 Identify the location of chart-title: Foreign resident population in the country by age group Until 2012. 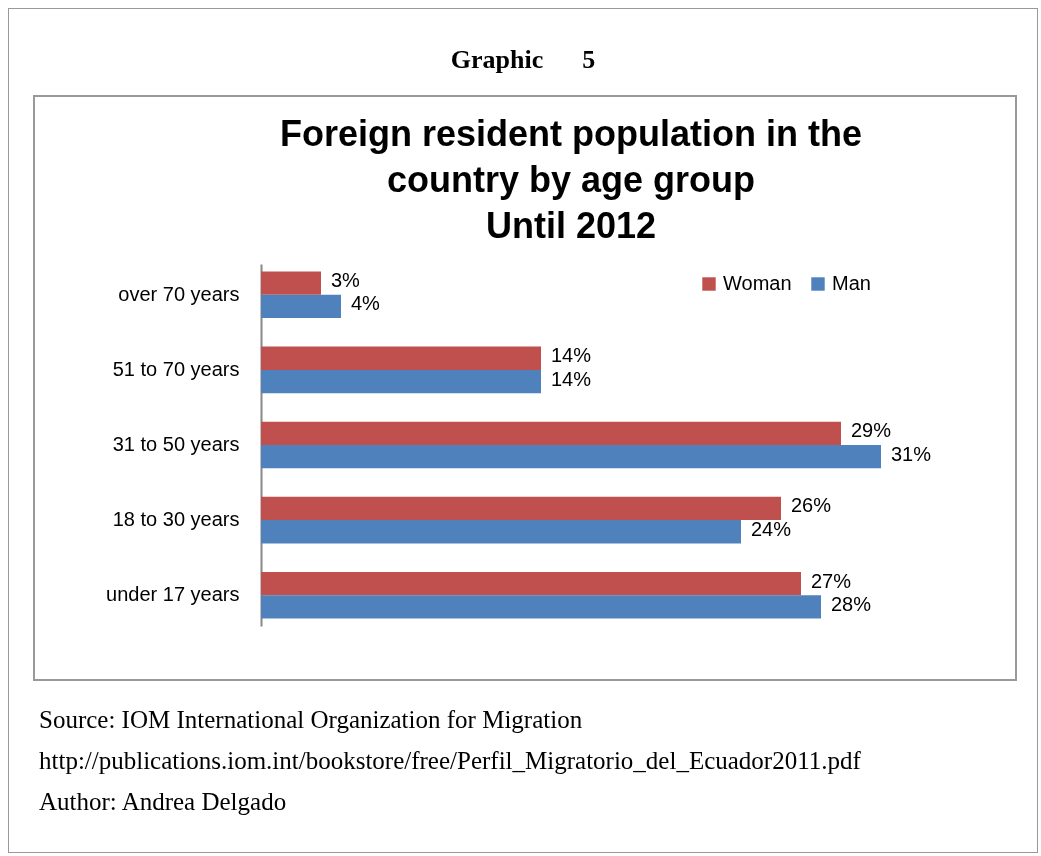
(571, 179).